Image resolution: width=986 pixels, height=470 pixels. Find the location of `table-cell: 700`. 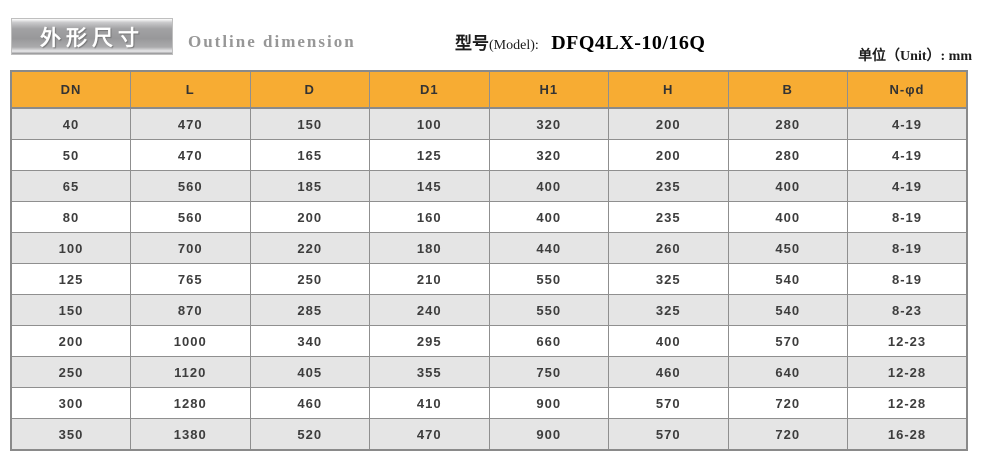

table-cell: 700 is located at coordinates (190, 248).